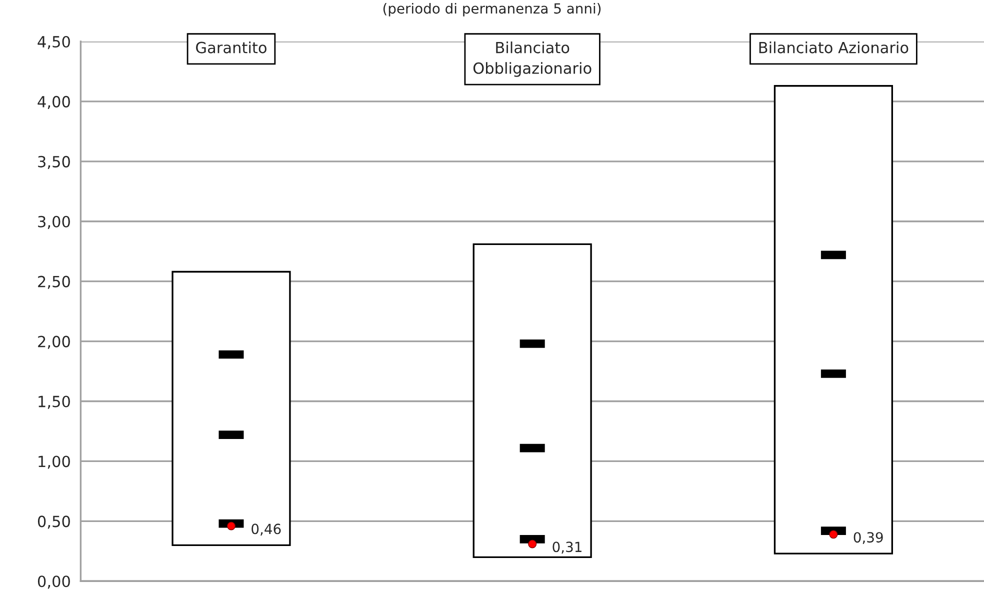 This screenshot has width=984, height=593. What do you see at coordinates (54, 282) in the screenshot?
I see `y-tick-label: 2,50` at bounding box center [54, 282].